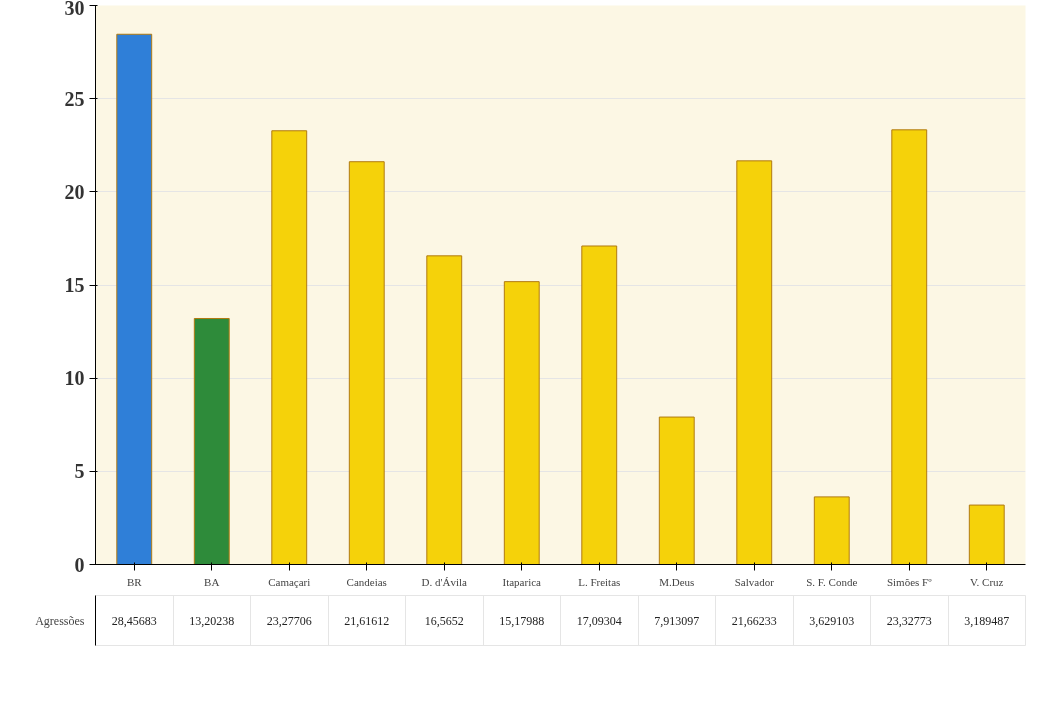  Describe the element at coordinates (60, 620) in the screenshot. I see `text: Agressões` at that location.